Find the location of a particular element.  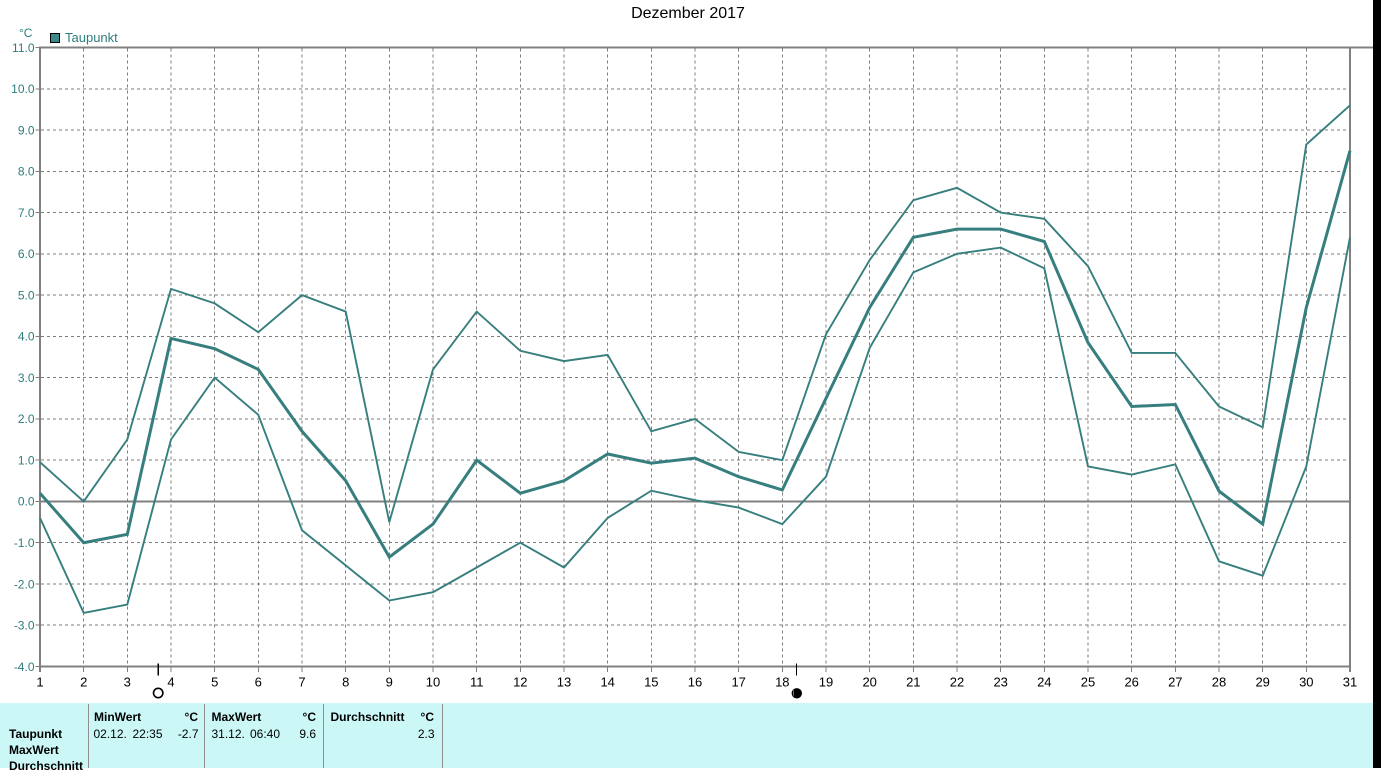

svg-text: 12 is located at coordinates (520, 682).